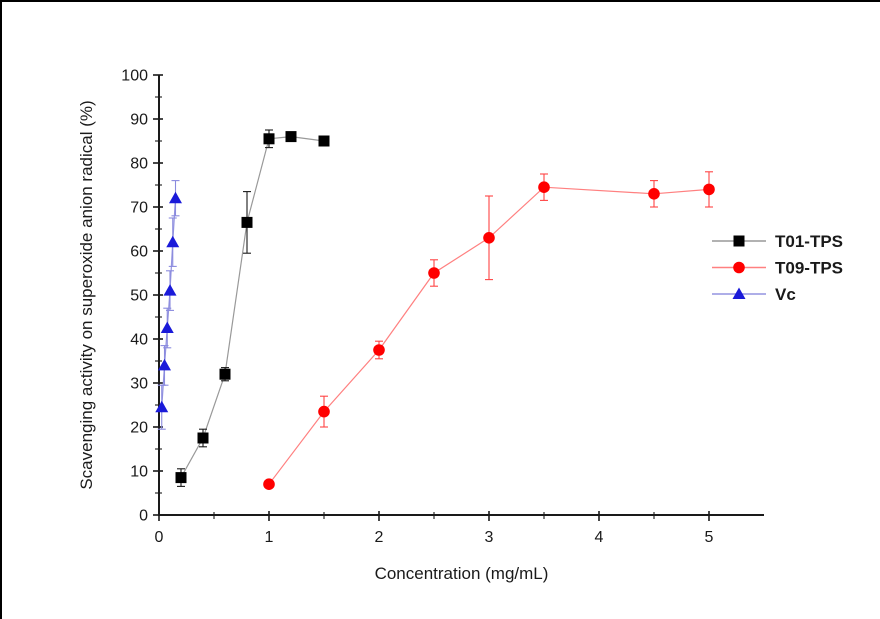  I want to click on x-tick-label: 3, so click(489, 537).